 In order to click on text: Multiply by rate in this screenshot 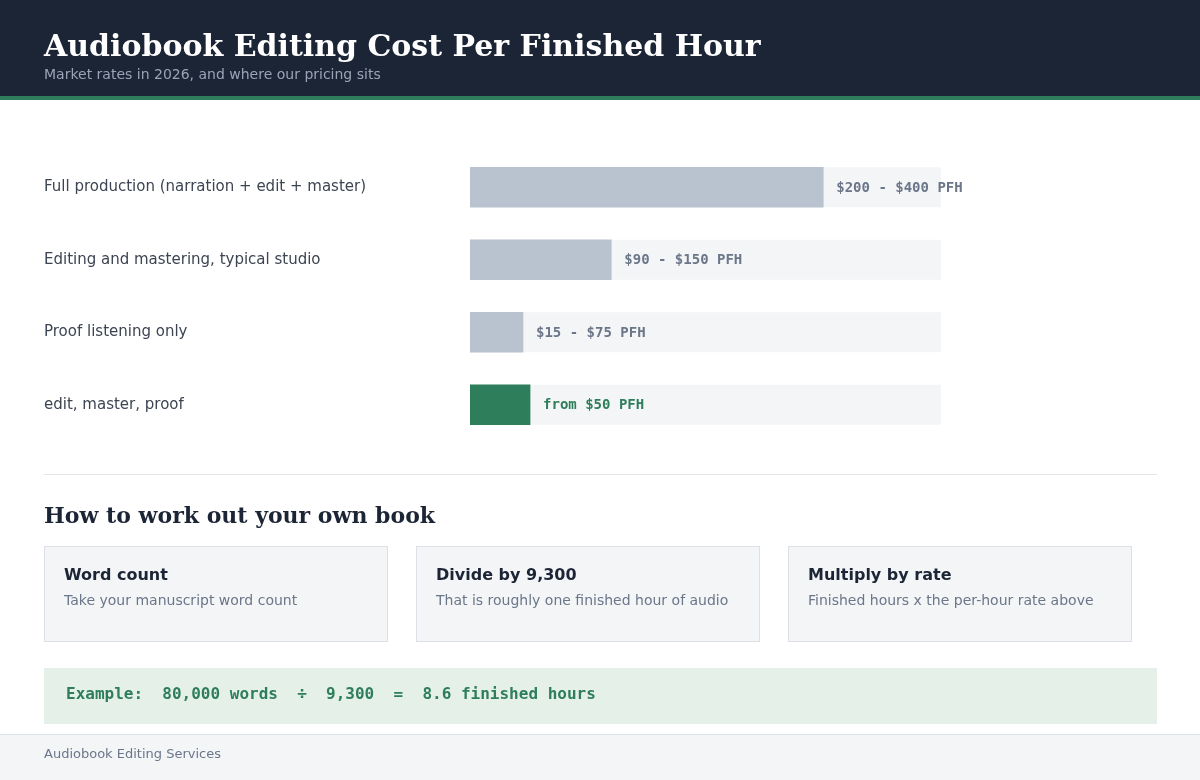, I will do `click(880, 575)`.